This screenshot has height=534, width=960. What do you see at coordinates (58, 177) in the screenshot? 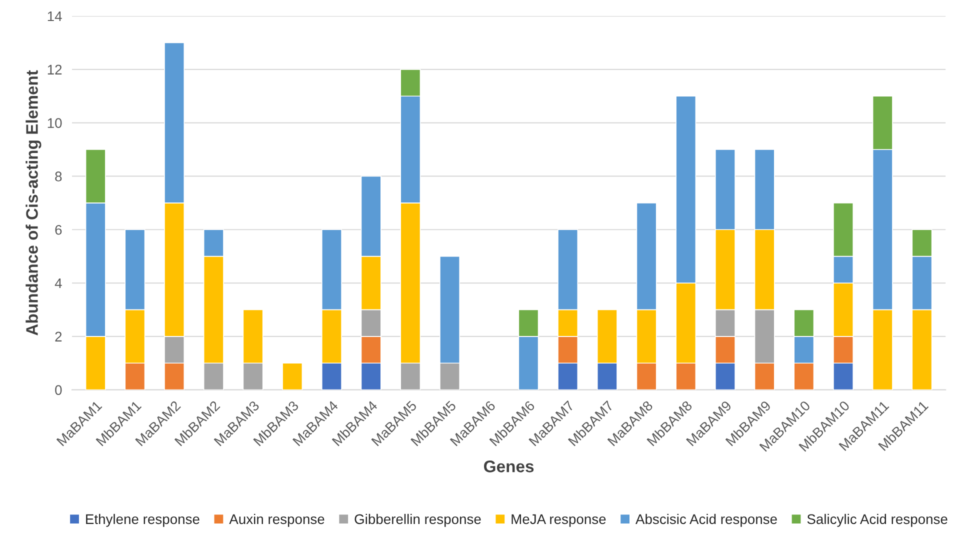
I see `y-tick-label: 8` at bounding box center [58, 177].